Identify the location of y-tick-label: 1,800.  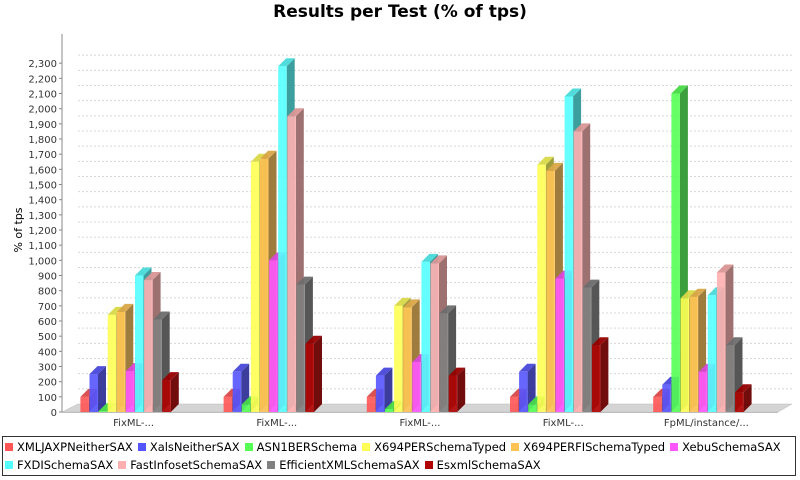
(42, 140).